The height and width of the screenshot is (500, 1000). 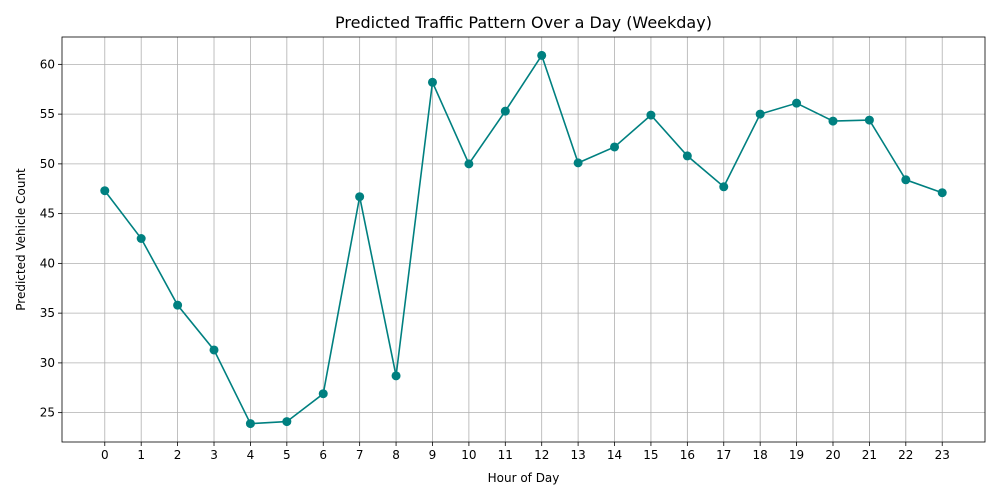 I want to click on x-tick-label: 13, so click(x=577, y=455).